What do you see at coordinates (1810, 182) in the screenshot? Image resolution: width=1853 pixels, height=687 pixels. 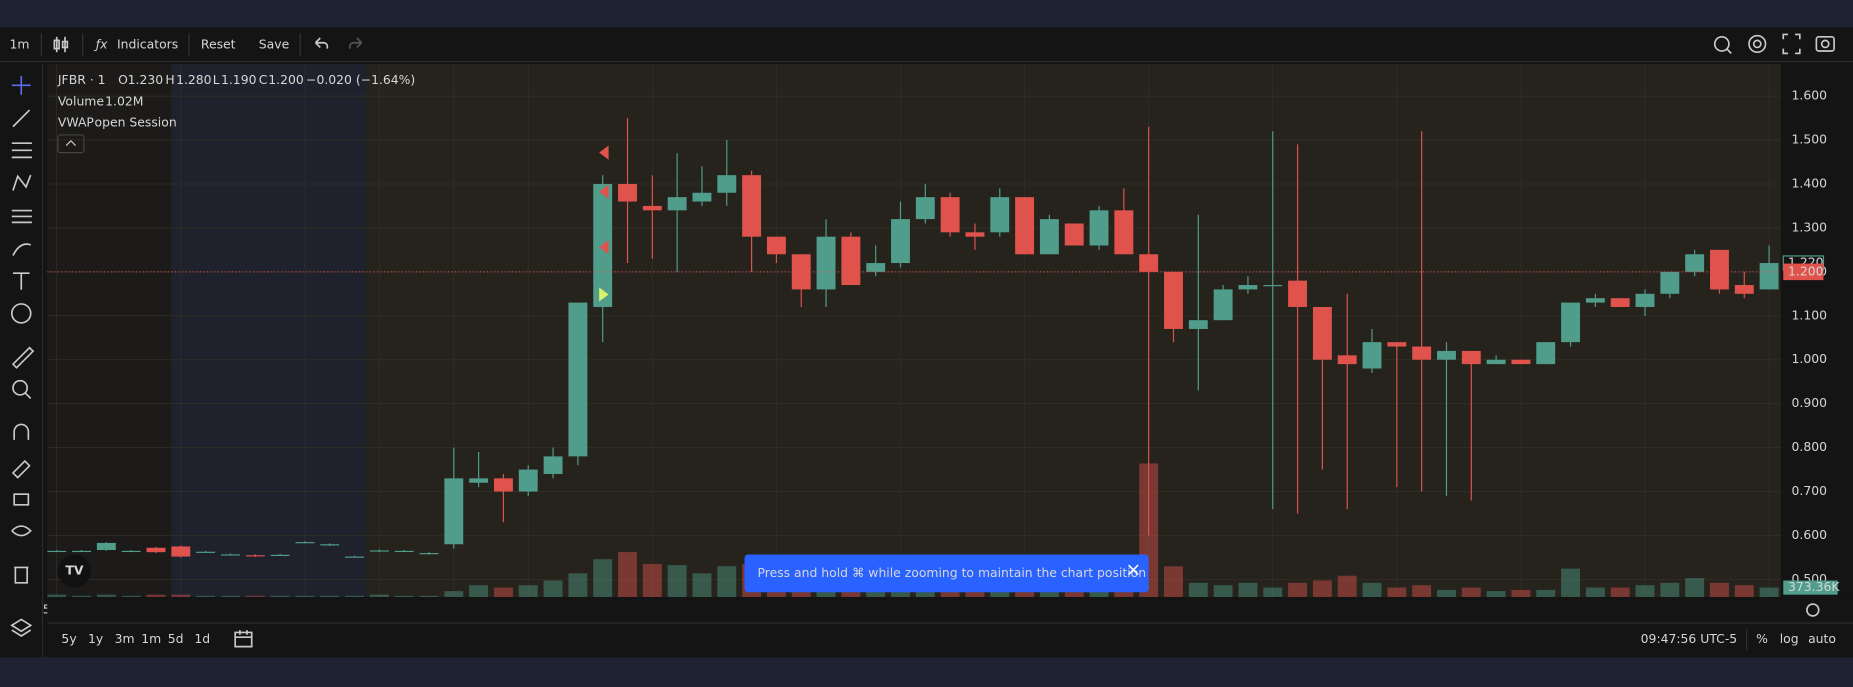 I see `y-tick-label: 1.400` at bounding box center [1810, 182].